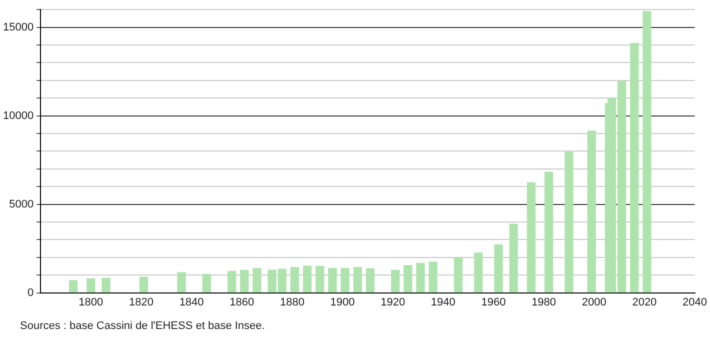  Describe the element at coordinates (644, 302) in the screenshot. I see `x-tick-label: 2020` at that location.